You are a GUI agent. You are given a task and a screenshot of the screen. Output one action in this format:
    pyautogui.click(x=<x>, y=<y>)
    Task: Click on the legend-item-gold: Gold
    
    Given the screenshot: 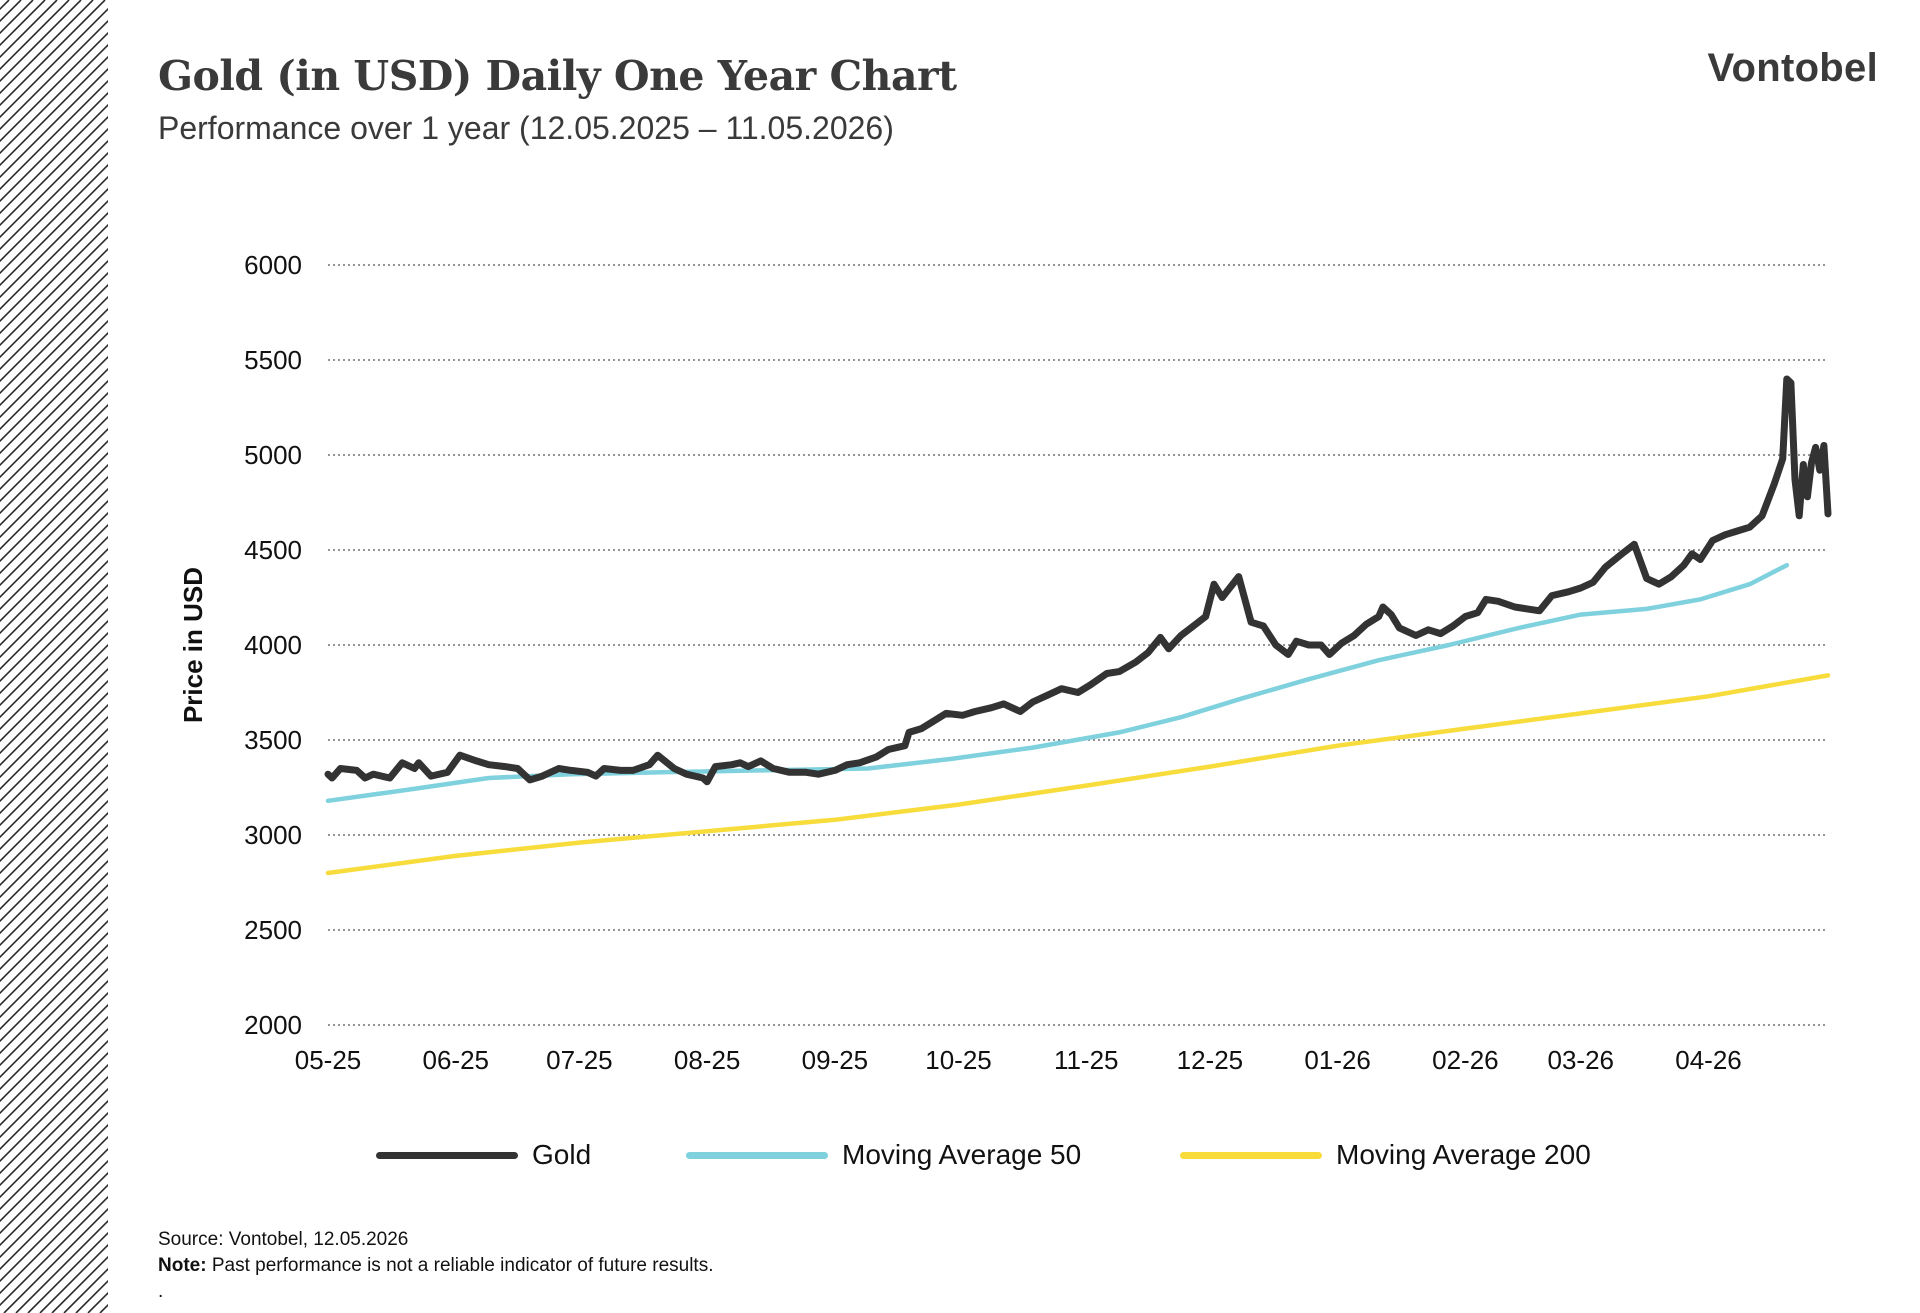 What is the action you would take?
    pyautogui.click(x=483, y=1155)
    